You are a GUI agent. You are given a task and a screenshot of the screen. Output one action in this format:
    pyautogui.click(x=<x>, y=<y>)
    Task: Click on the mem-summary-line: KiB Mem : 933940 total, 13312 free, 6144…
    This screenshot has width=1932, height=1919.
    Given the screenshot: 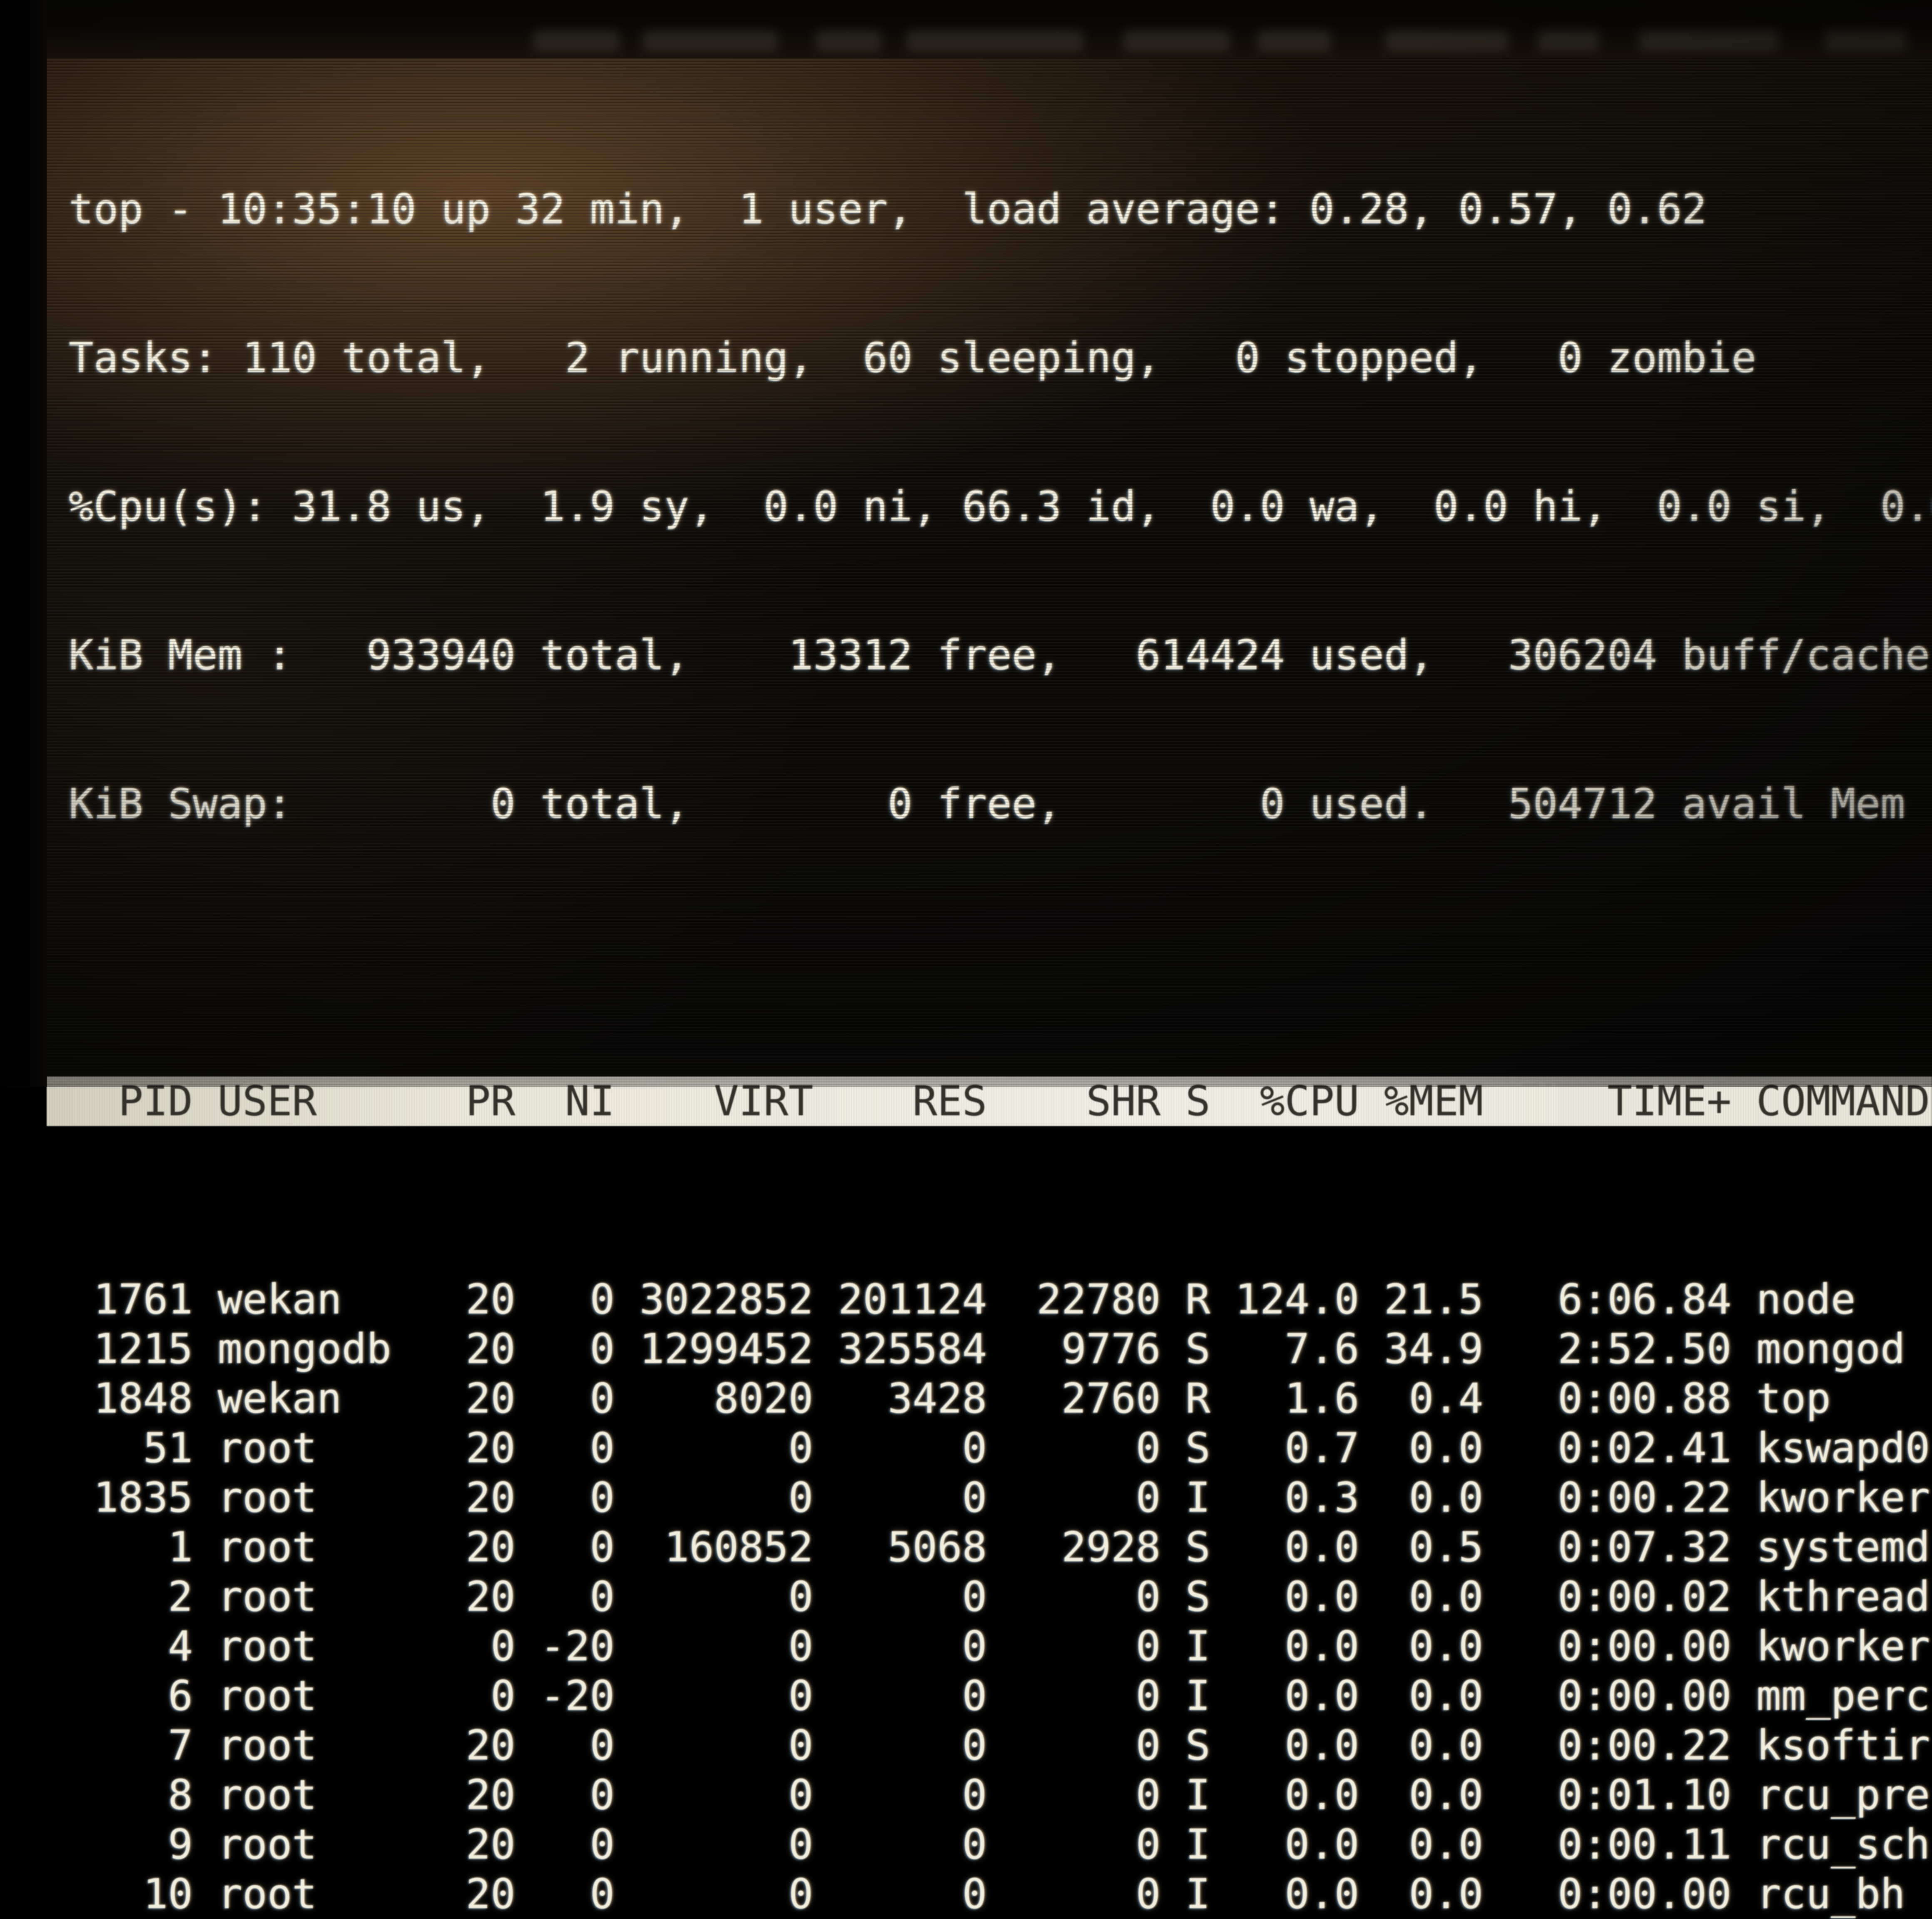 What is the action you would take?
    pyautogui.click(x=999, y=655)
    